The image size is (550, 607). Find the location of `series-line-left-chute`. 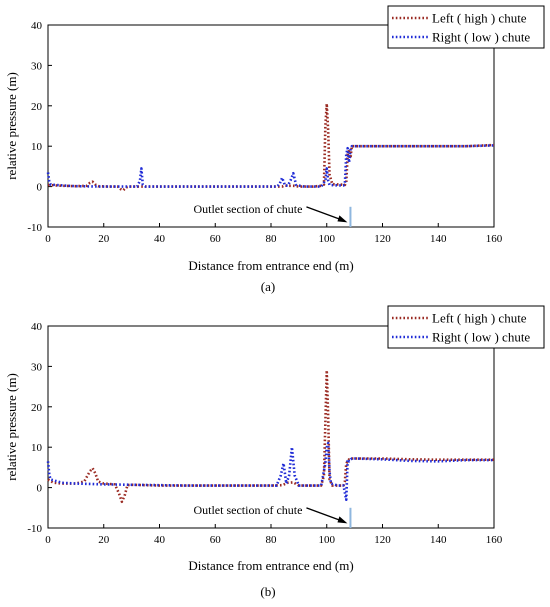

series-line-left-chute is located at coordinates (271, 147).